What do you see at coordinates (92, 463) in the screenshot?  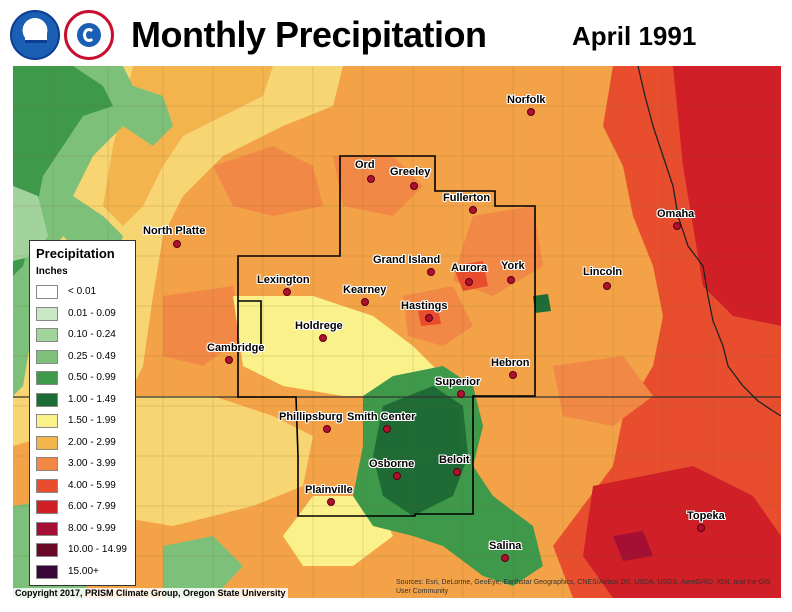 I see `legend-label: 3.00 - 3.99` at bounding box center [92, 463].